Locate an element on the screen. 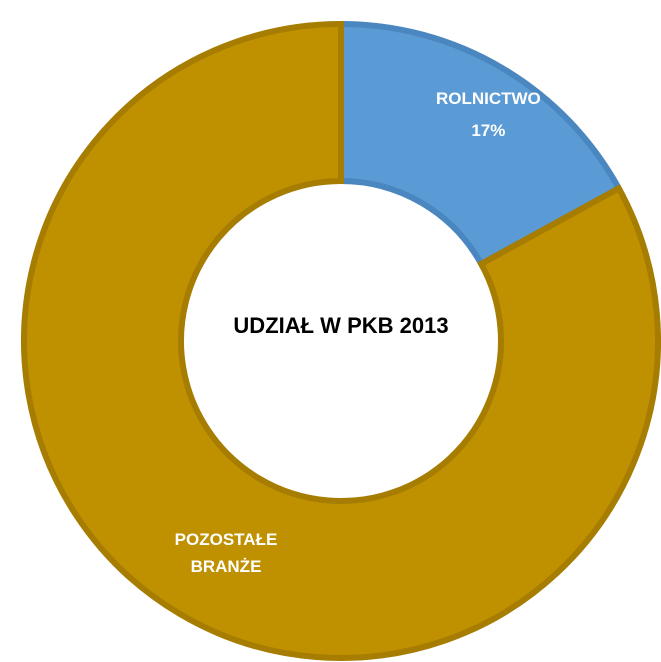 The image size is (661, 662). data-label: ROLNICTWO is located at coordinates (488, 98).